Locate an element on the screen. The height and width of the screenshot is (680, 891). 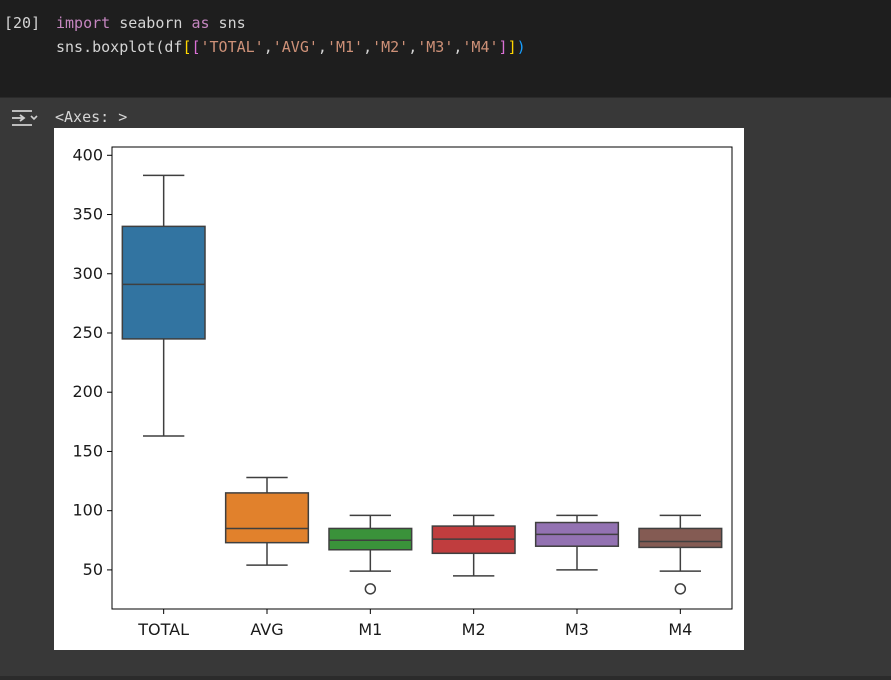
box-m1 is located at coordinates (370, 539).